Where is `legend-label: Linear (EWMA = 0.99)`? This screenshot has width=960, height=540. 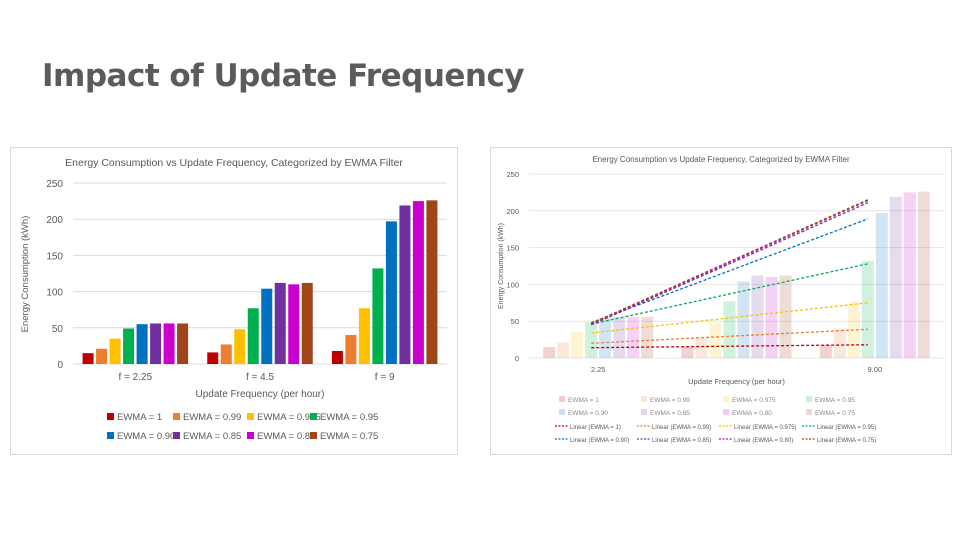
legend-label: Linear (EWMA = 0.99) is located at coordinates (681, 428).